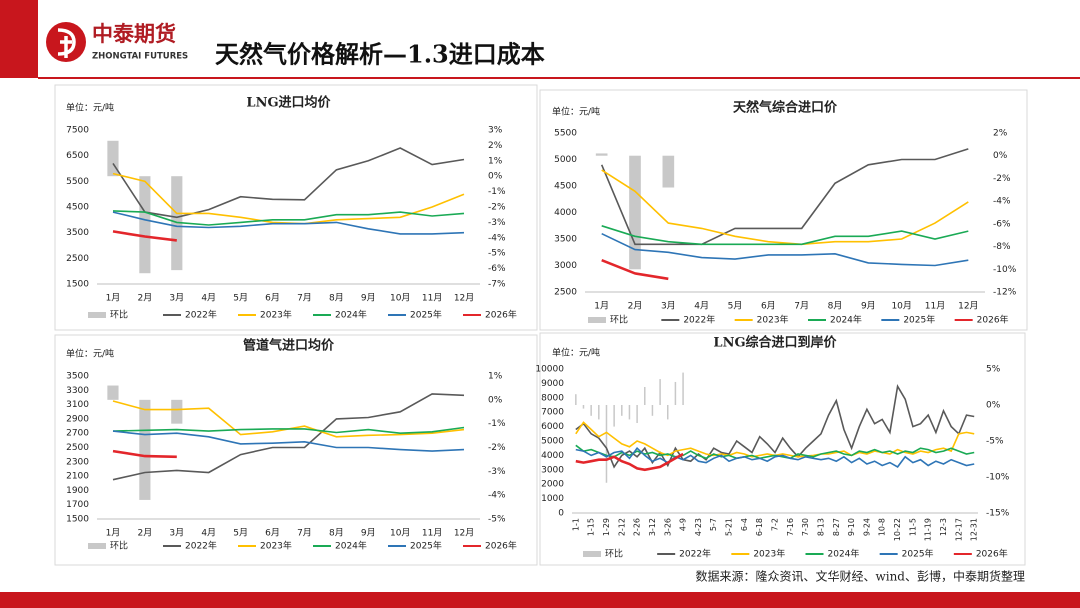  What do you see at coordinates (775, 343) in the screenshot?
I see `chart-title: LNG综合进口到岸价` at bounding box center [775, 343].